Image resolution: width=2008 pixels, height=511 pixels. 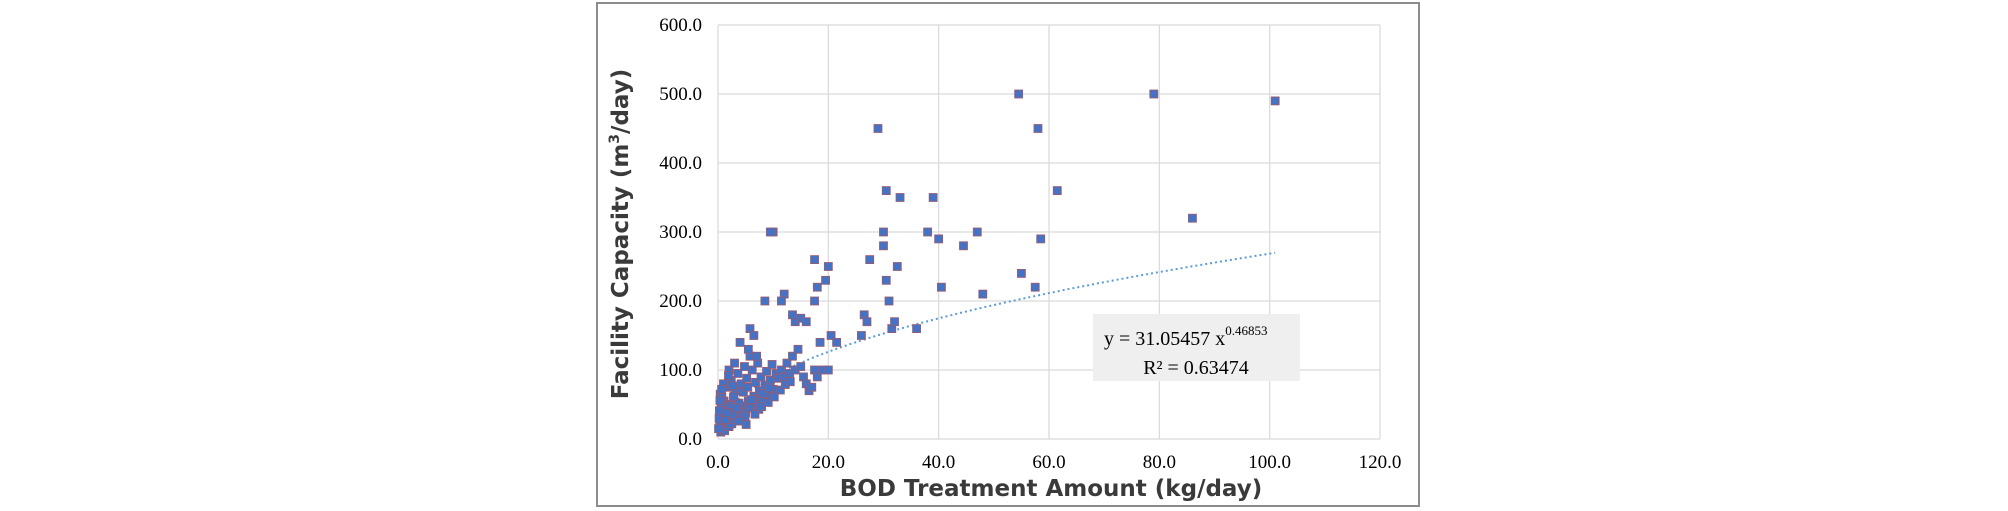 I want to click on y-axis-title-end: /day), so click(x=621, y=101).